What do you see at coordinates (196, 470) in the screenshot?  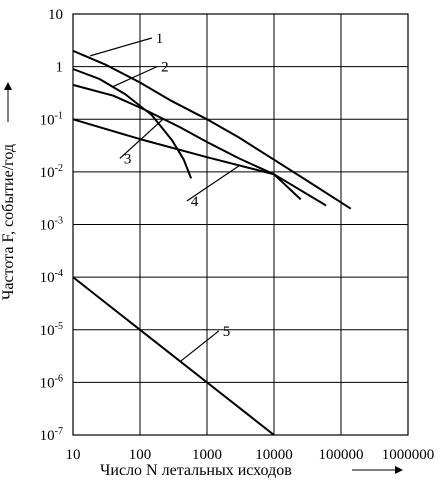 I see `x-axis-title: Число N летальных исходов` at bounding box center [196, 470].